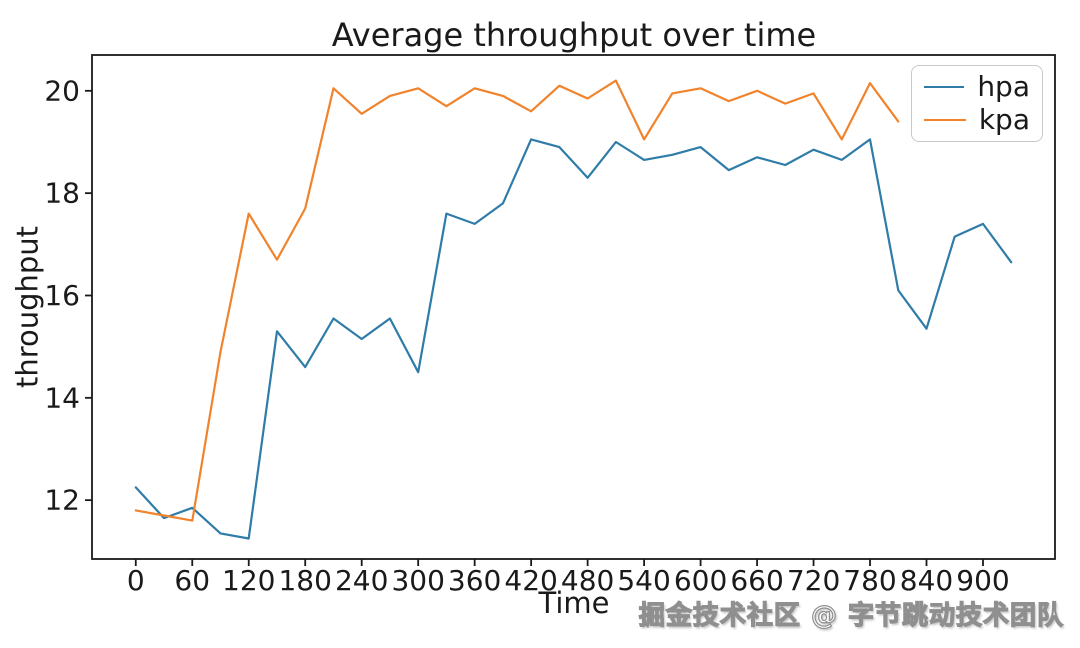 The image size is (1080, 648). I want to click on kpa-line-swatch, so click(945, 120).